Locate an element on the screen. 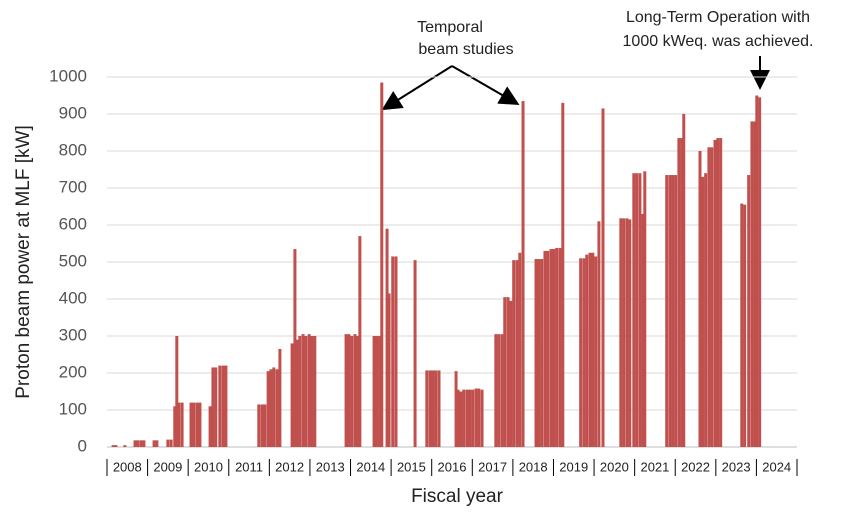 The image size is (847, 525). y-tick-label: 1000 is located at coordinates (68, 75).